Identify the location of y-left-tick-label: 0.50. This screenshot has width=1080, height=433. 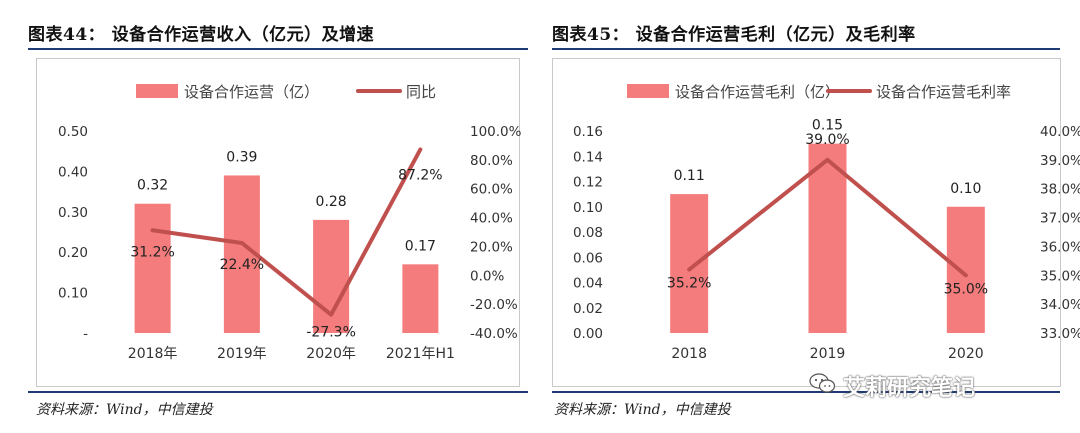
(73, 132).